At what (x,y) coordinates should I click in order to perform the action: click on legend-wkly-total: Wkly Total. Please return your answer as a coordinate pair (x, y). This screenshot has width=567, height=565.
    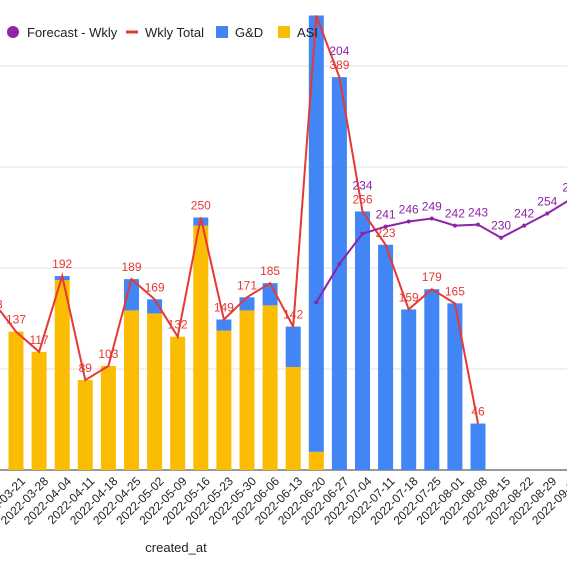
    Looking at the image, I should click on (165, 32).